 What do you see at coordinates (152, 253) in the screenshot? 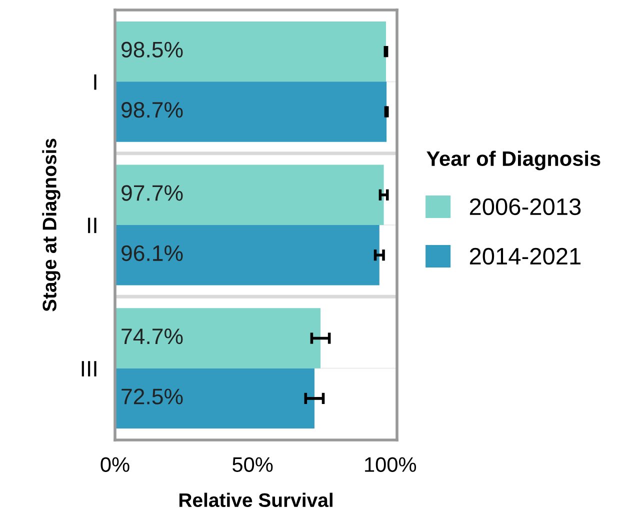
I see `data-label: 96.1%` at bounding box center [152, 253].